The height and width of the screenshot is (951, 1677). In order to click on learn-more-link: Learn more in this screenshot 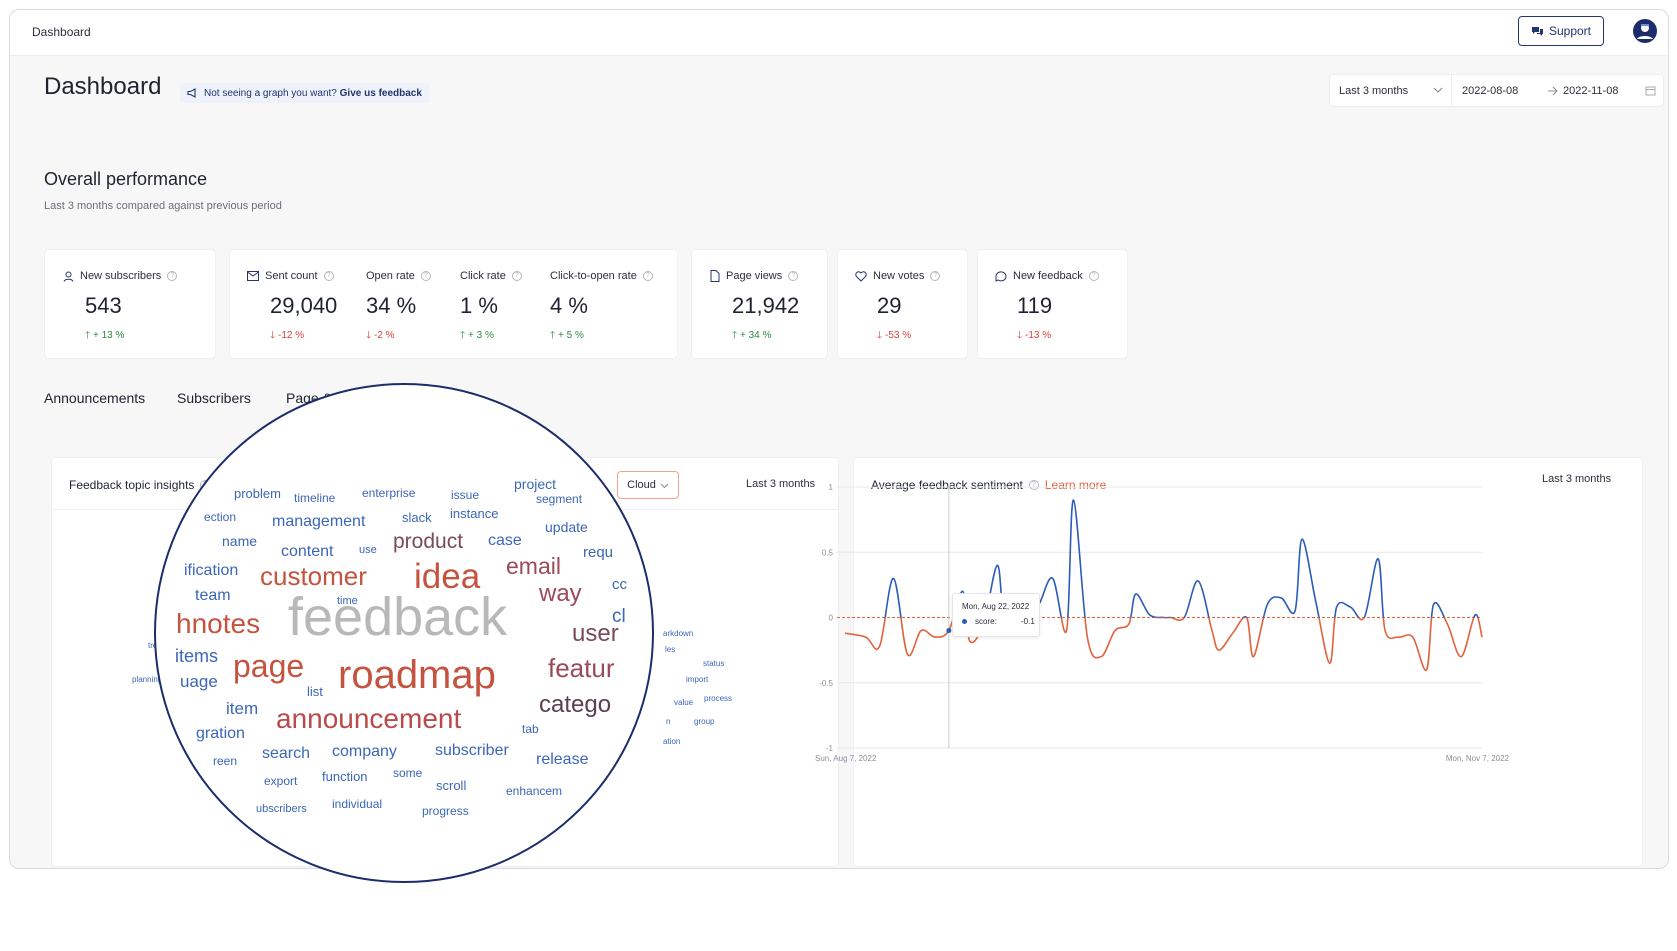, I will do `click(1075, 485)`.